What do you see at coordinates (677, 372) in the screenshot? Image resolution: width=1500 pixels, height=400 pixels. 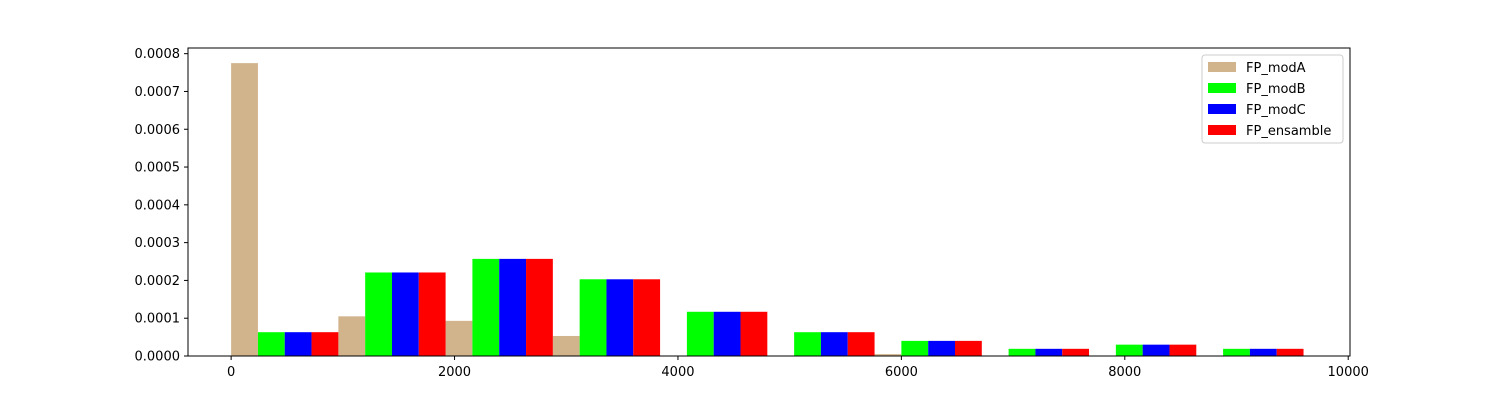 I see `x-tick-label: 4000` at bounding box center [677, 372].